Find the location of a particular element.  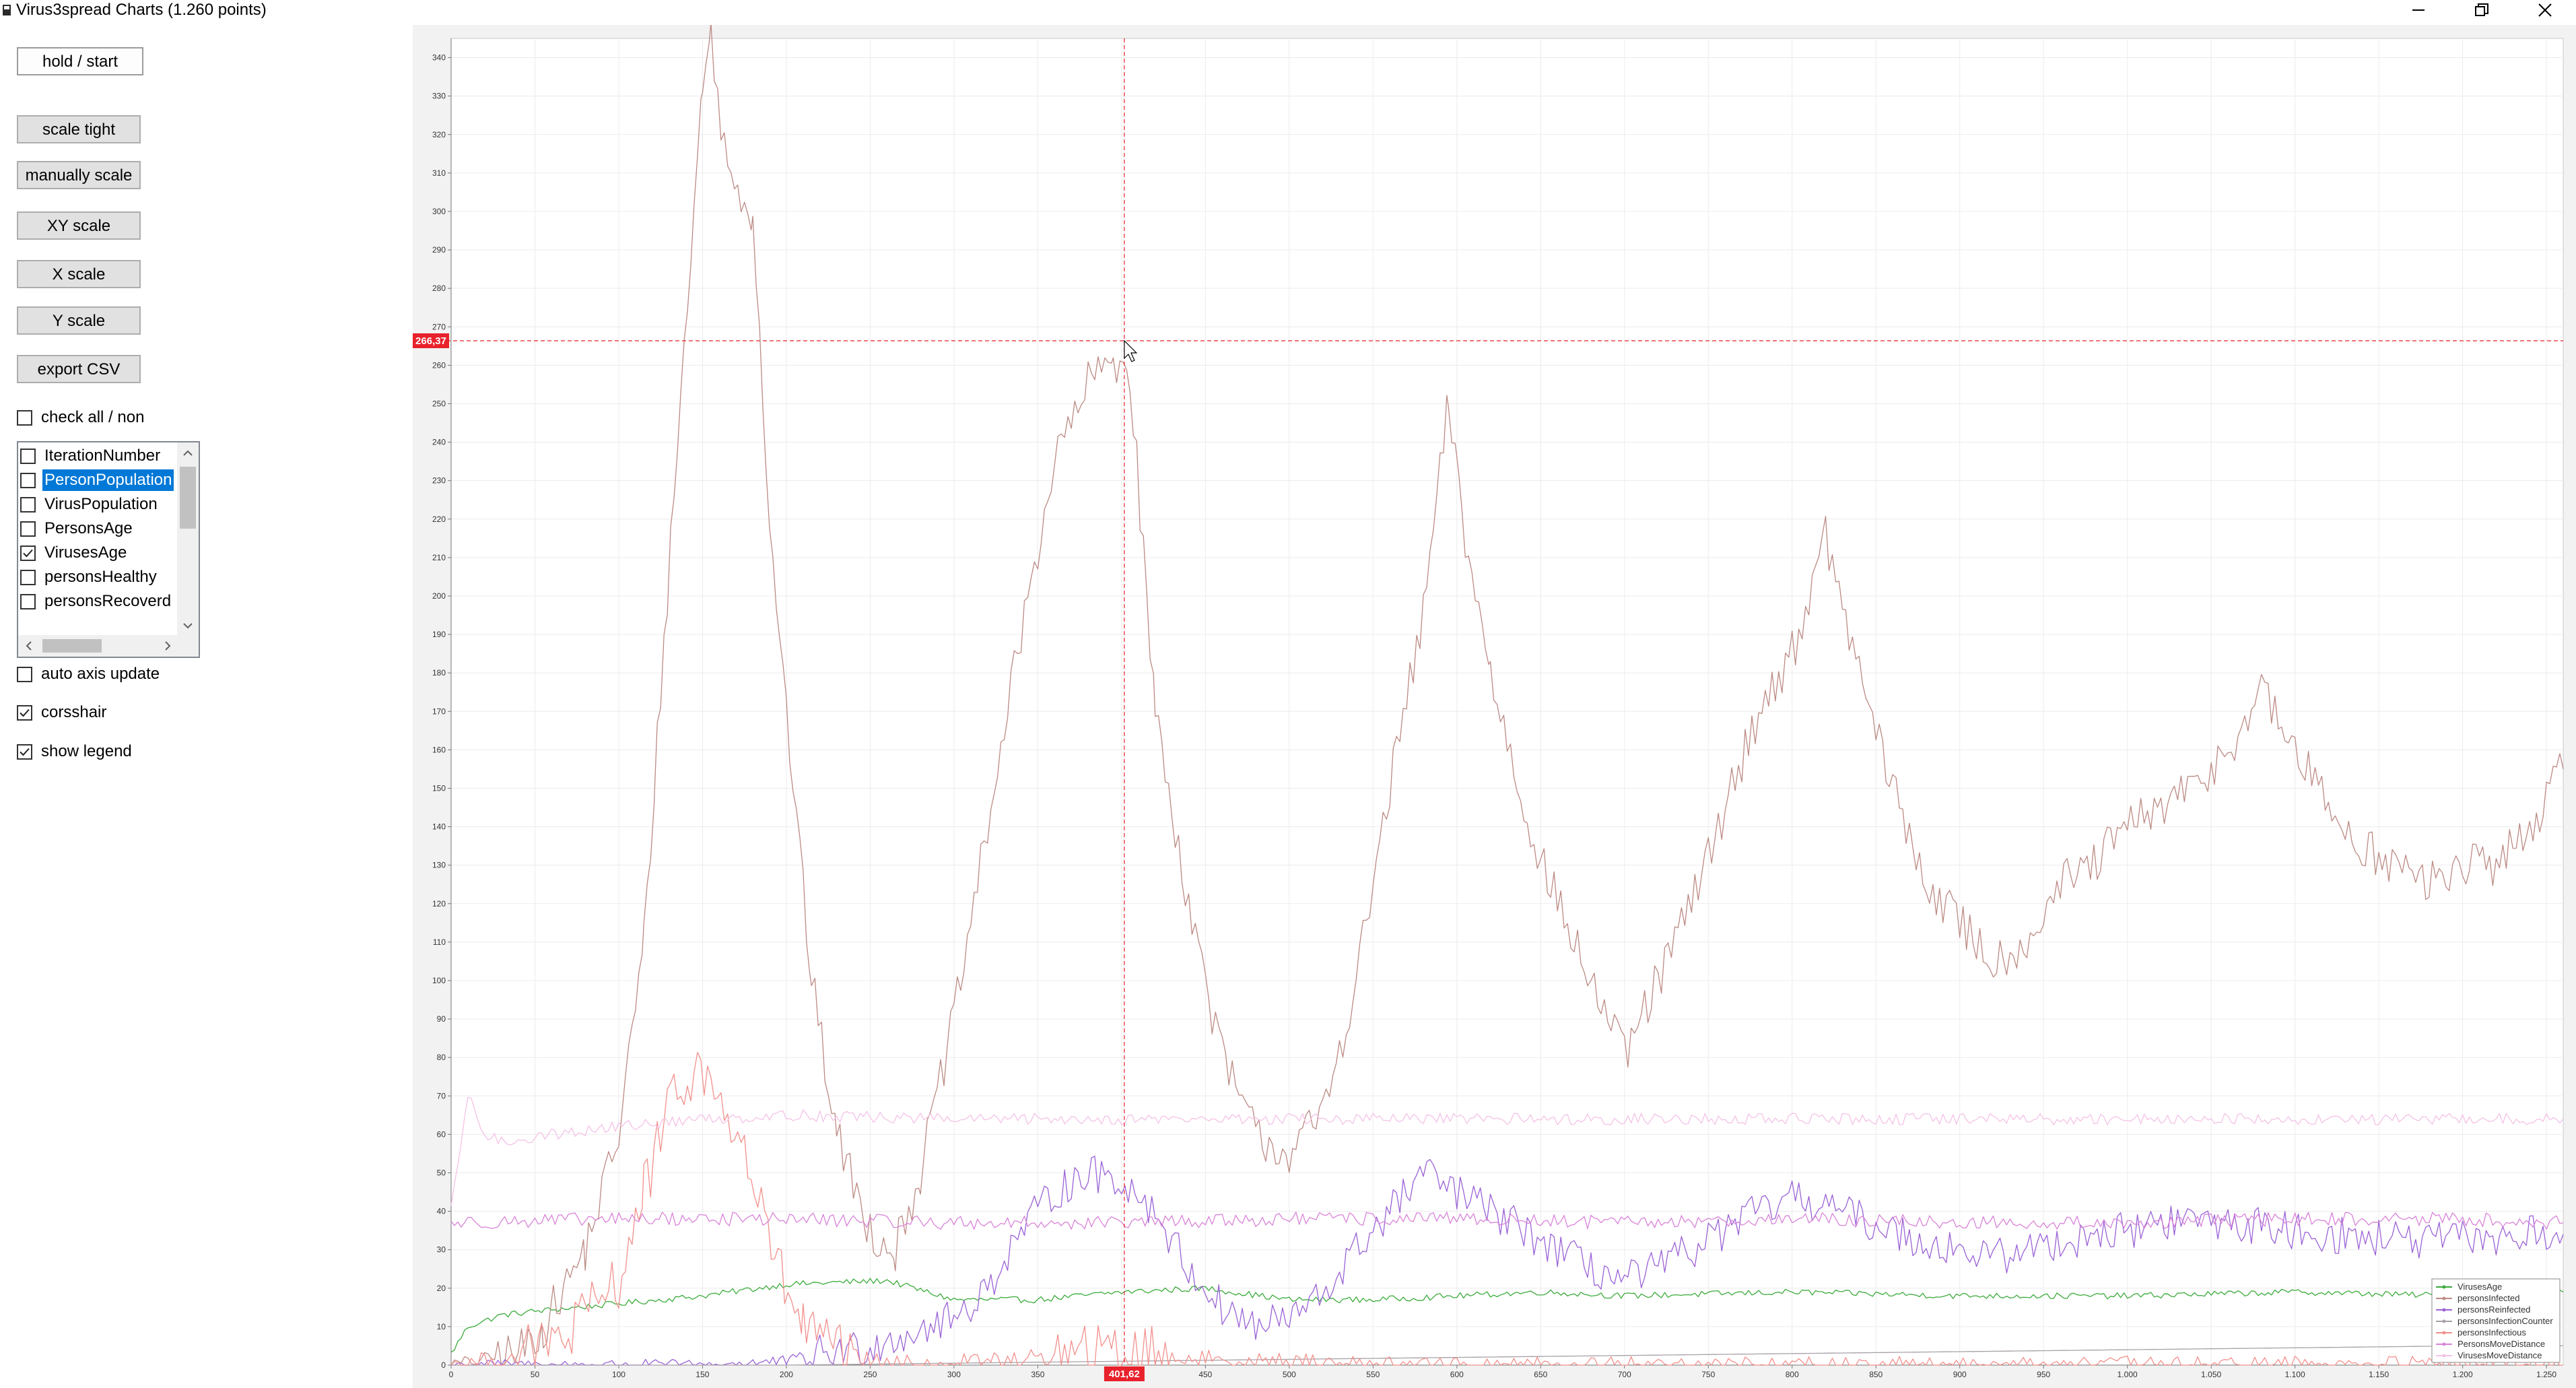

crosshair-y-badge is located at coordinates (431, 340).